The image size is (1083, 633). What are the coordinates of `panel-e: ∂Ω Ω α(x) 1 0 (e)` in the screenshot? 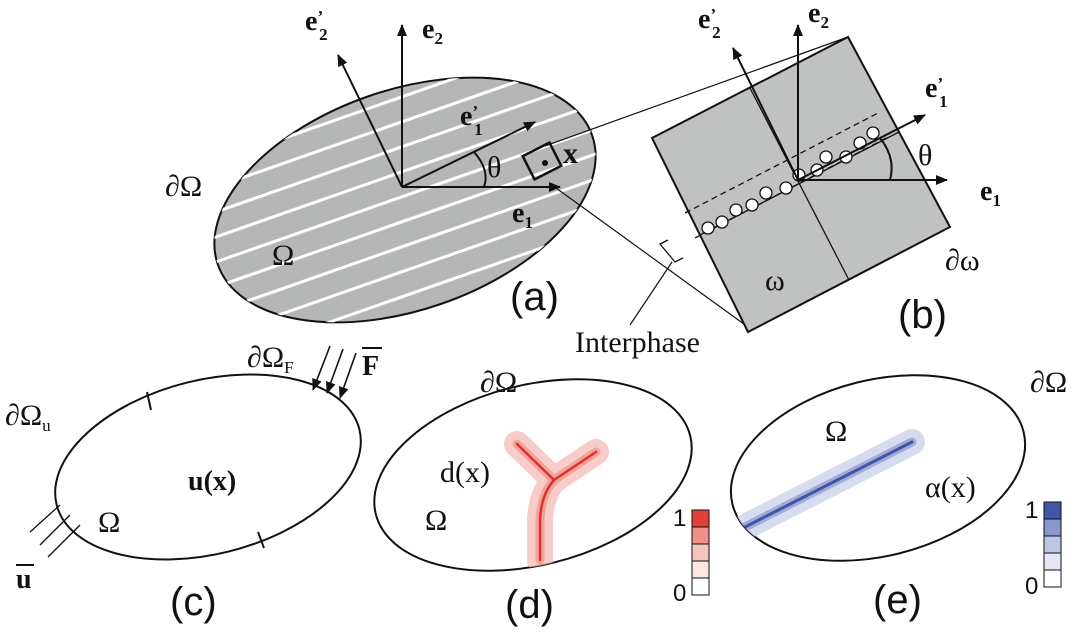 It's located at (898, 494).